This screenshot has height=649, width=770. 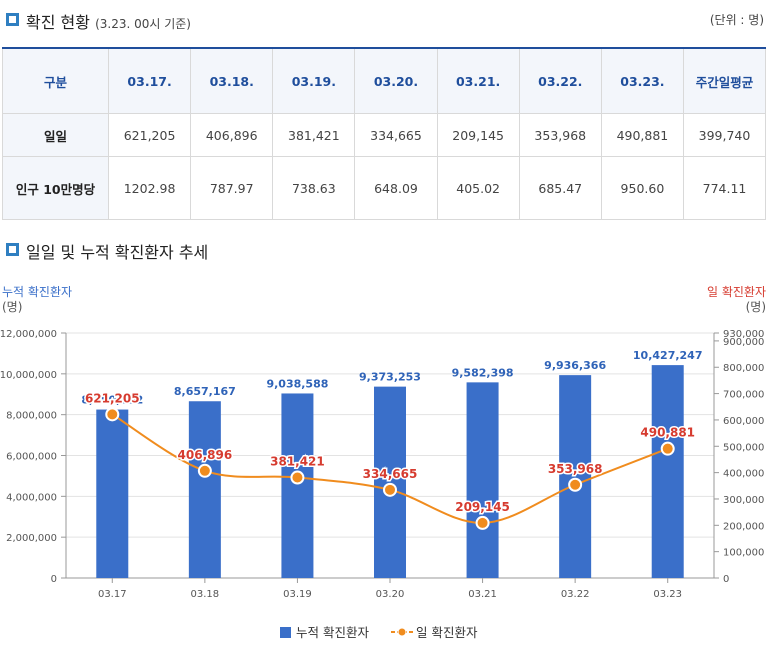 What do you see at coordinates (332, 632) in the screenshot?
I see `legend-label: 누적 확진환자` at bounding box center [332, 632].